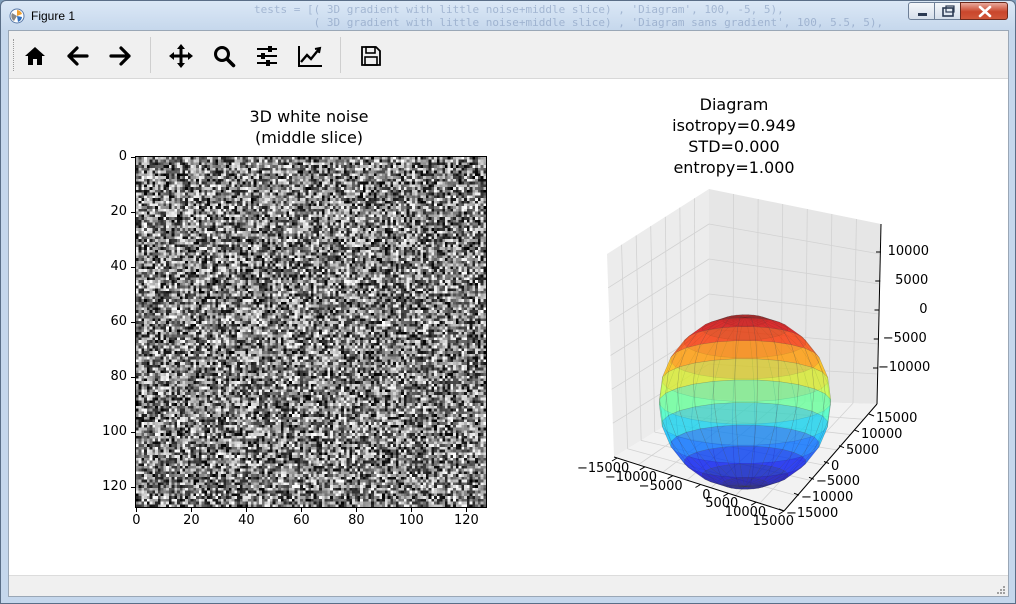 The height and width of the screenshot is (604, 1016). I want to click on close-button, so click(984, 11).